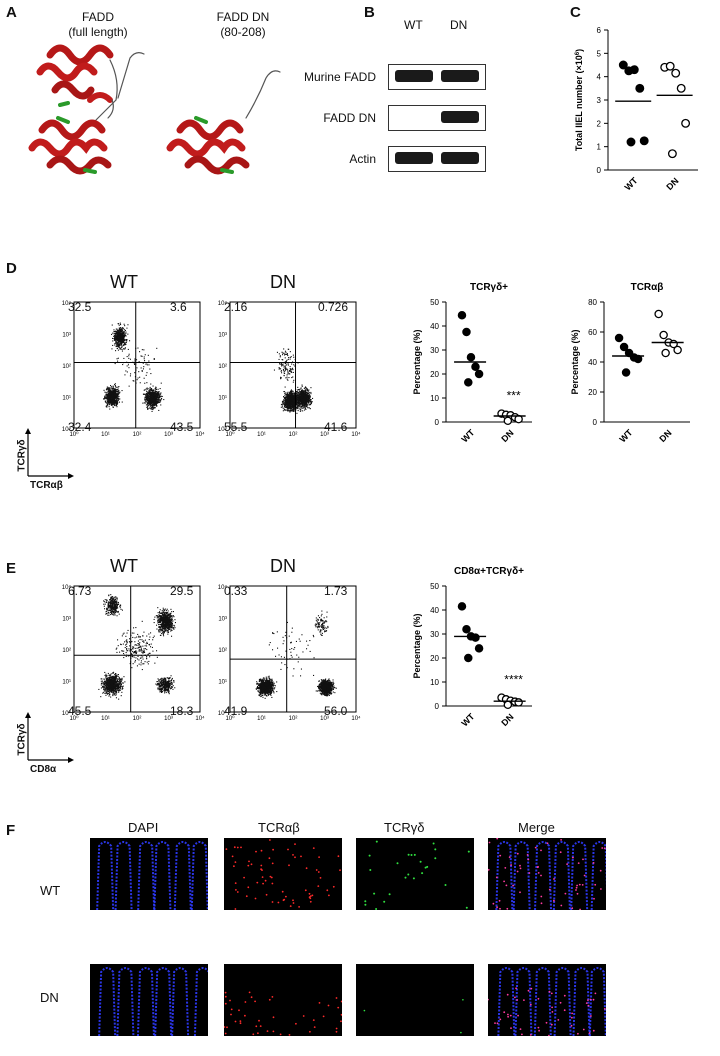  What do you see at coordinates (236, 307) in the screenshot?
I see `flow-d-dn-ul: 2.16` at bounding box center [236, 307].